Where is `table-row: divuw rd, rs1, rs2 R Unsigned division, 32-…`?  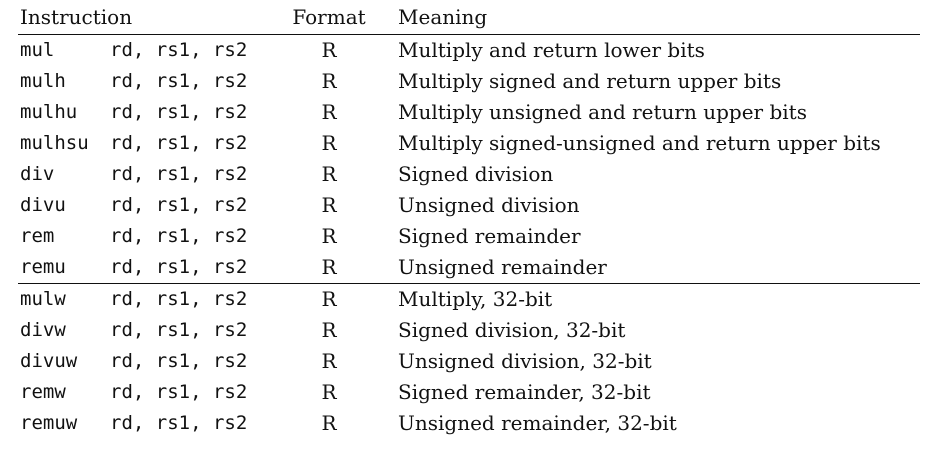
table-row: divuw rd, rs1, rs2 R Unsigned division, 32-… is located at coordinates (469, 361).